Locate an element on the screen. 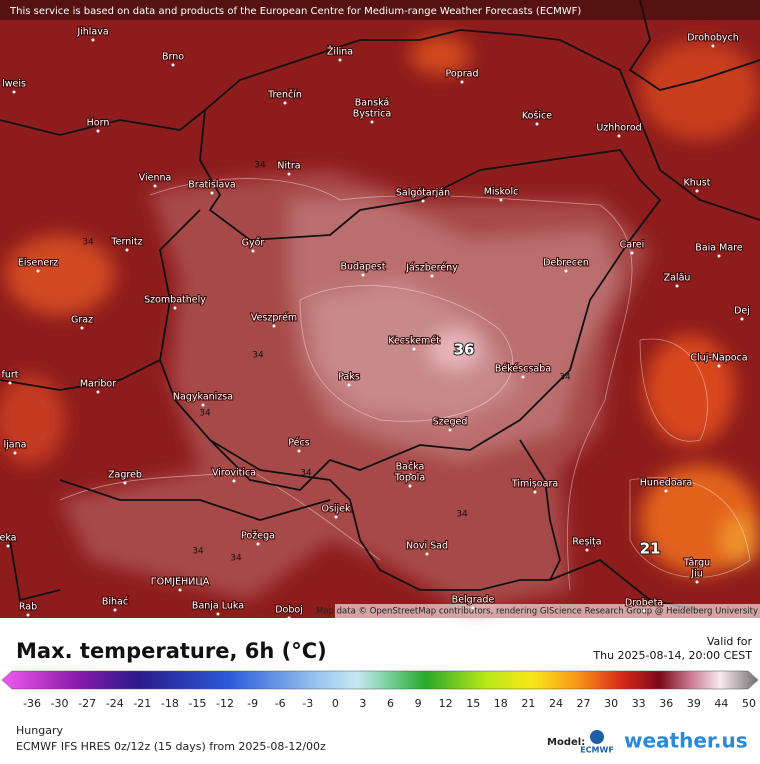  city-label: Győr is located at coordinates (253, 243).